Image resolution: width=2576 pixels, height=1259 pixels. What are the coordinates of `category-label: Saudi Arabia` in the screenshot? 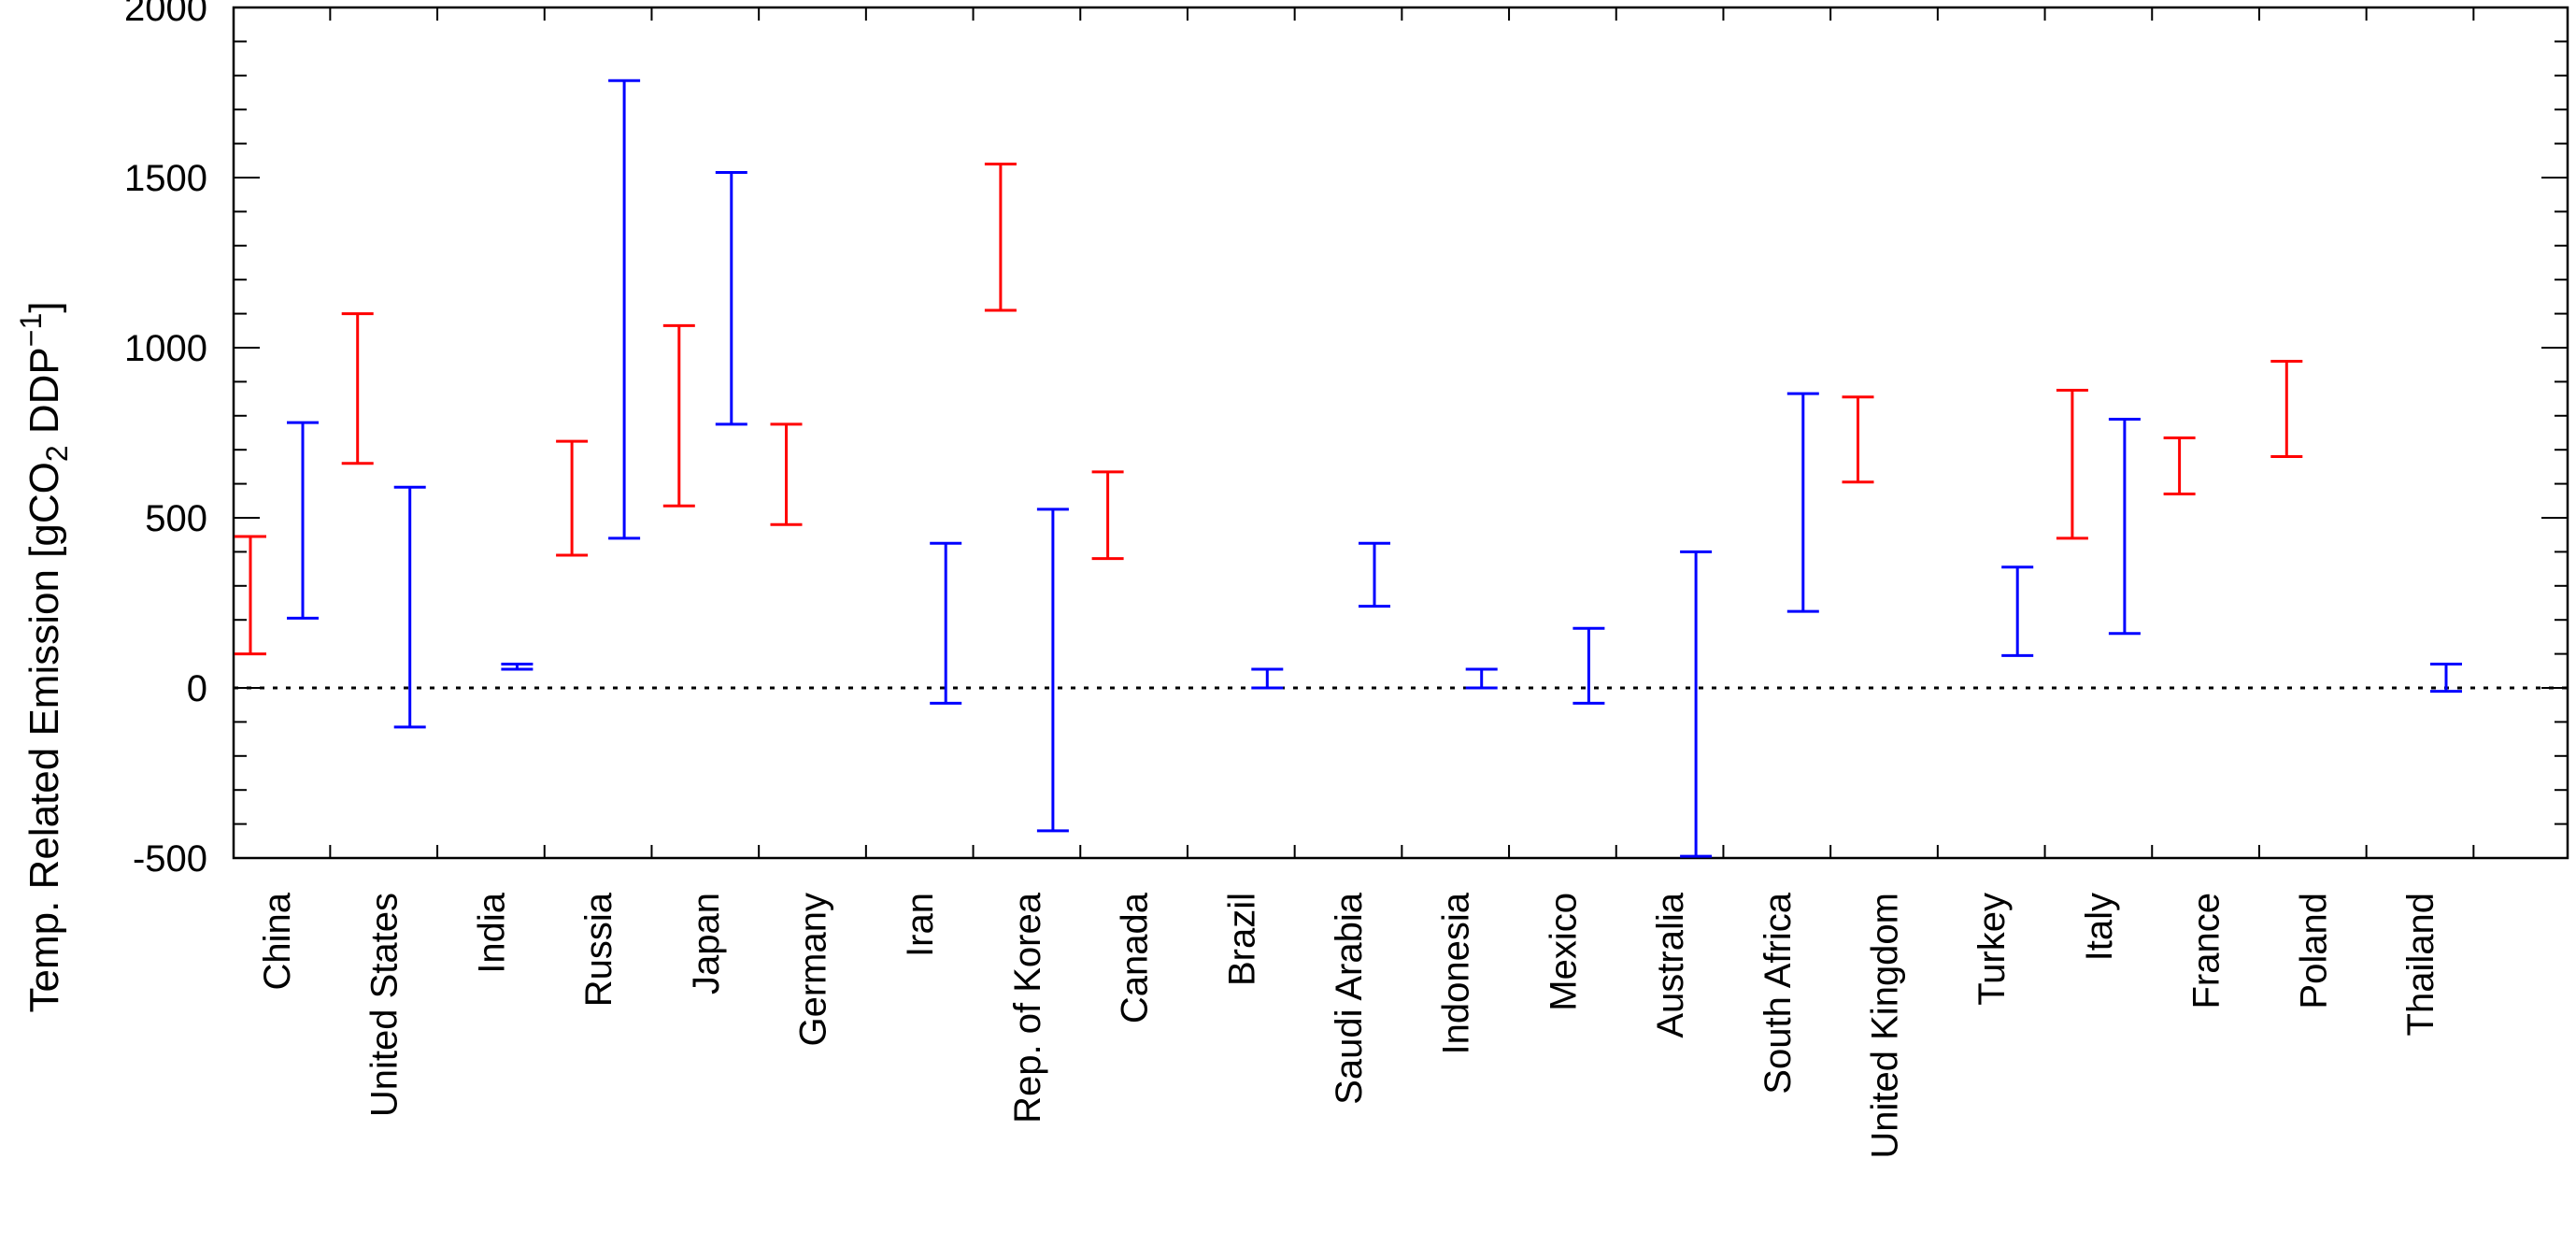 It's located at (1349, 998).